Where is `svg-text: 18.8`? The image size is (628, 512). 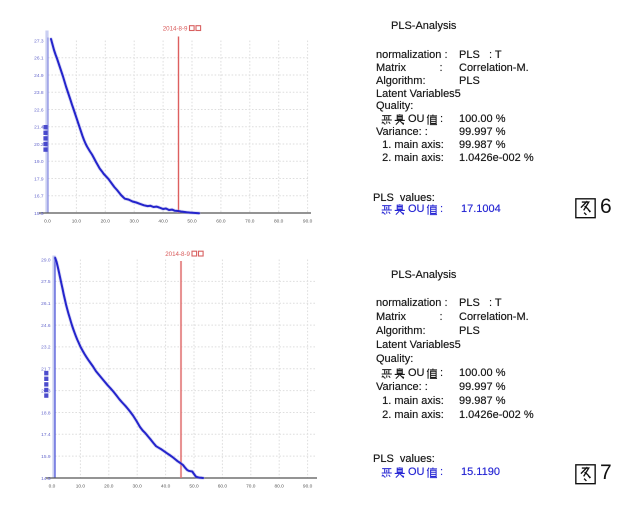 svg-text: 18.8 is located at coordinates (46, 413).